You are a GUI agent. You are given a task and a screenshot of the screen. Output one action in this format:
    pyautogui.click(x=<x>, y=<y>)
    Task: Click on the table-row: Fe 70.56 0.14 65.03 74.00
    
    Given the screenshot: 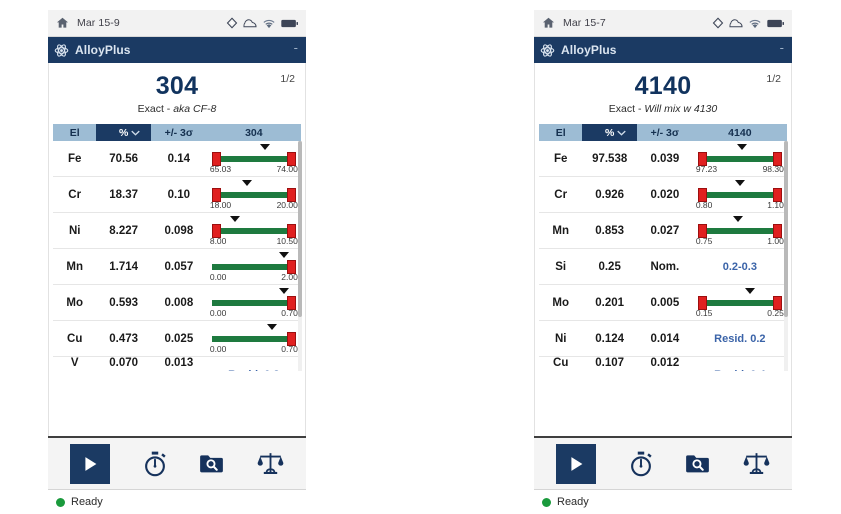 What is the action you would take?
    pyautogui.click(x=177, y=159)
    